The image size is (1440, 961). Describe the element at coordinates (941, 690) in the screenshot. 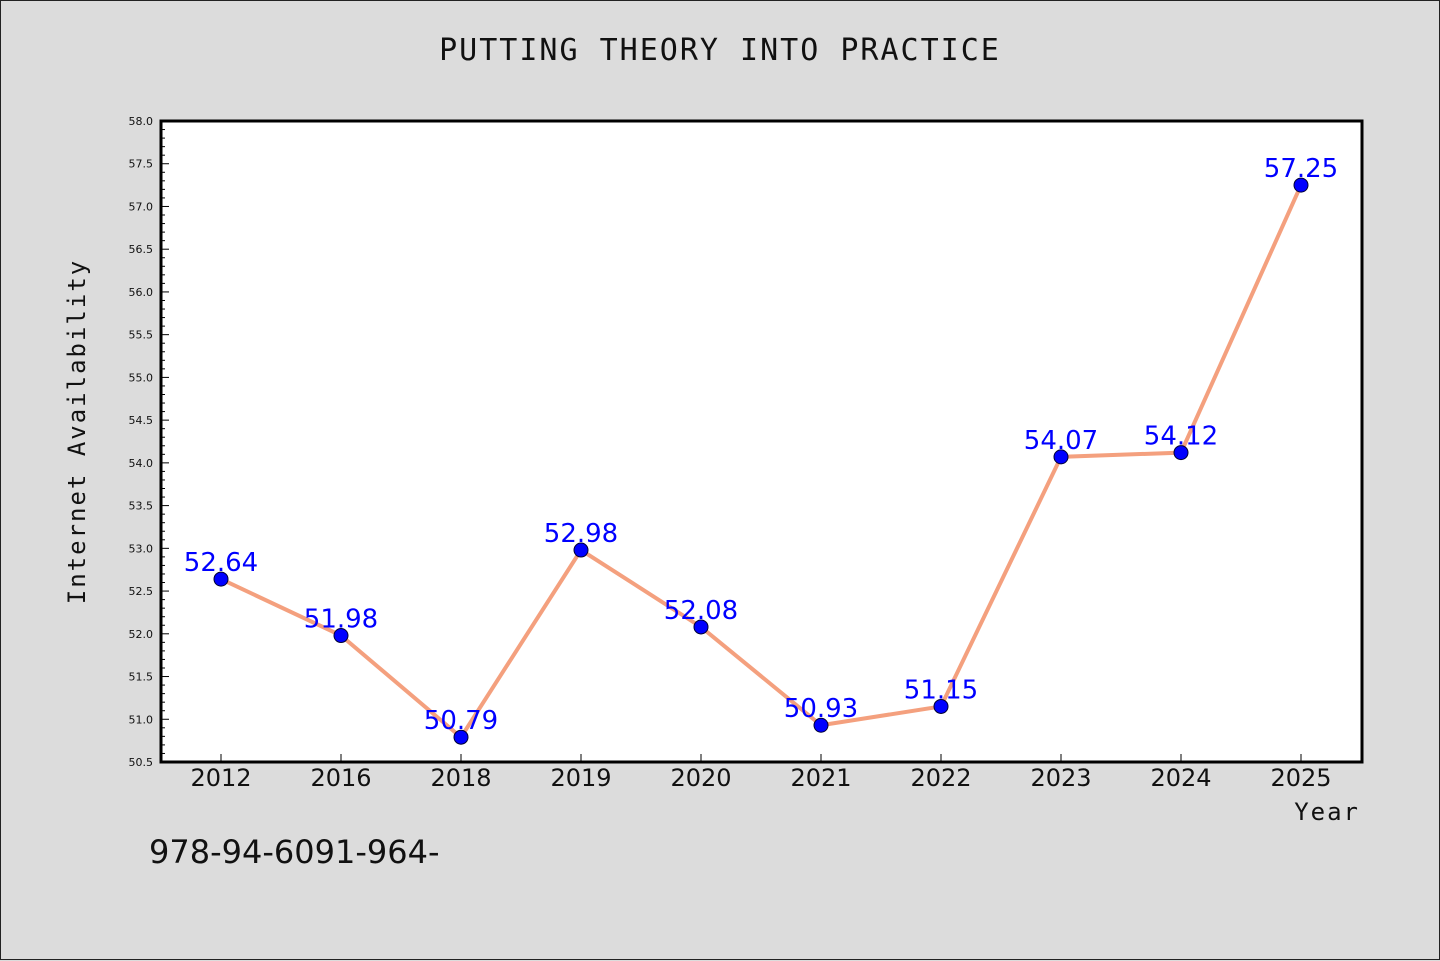

I see `data-label: 51.15` at that location.